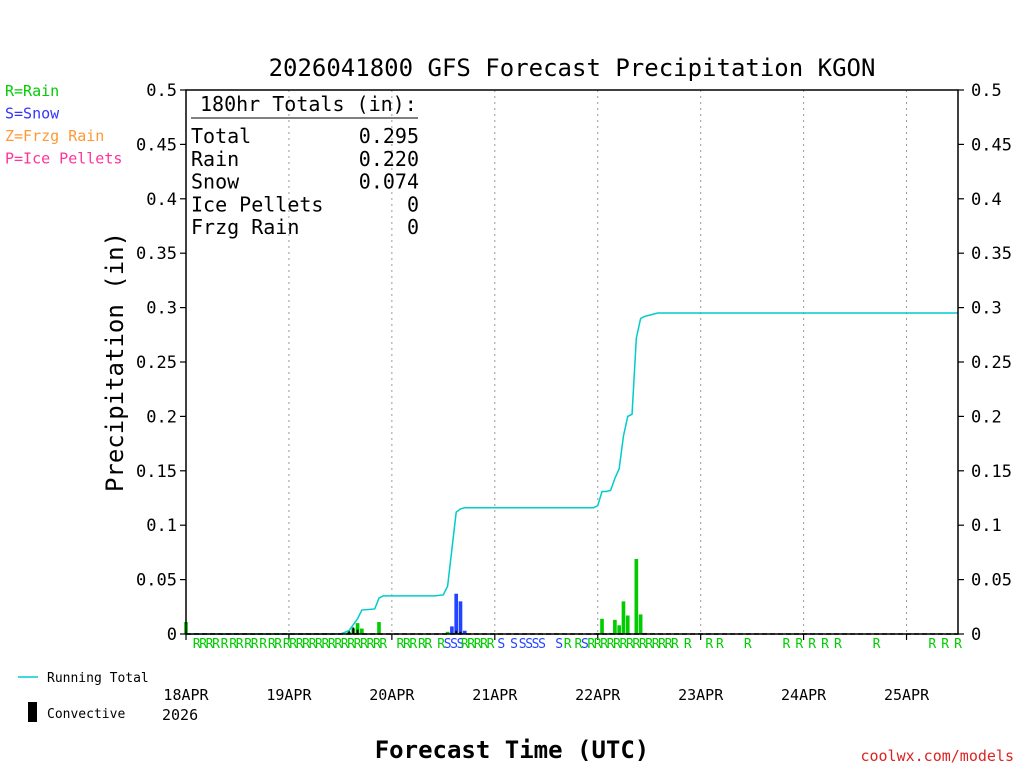 The width and height of the screenshot is (1024, 768). What do you see at coordinates (156, 363) in the screenshot?
I see `y-tick-label: 0.25` at bounding box center [156, 363].